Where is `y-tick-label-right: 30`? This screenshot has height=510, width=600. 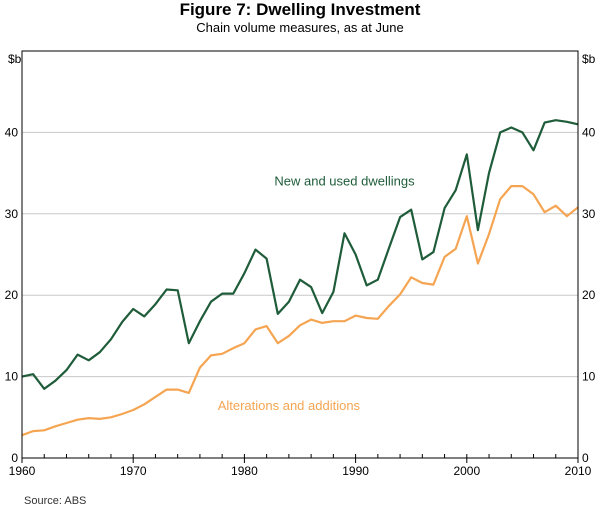
y-tick-label-right: 30 is located at coordinates (589, 214).